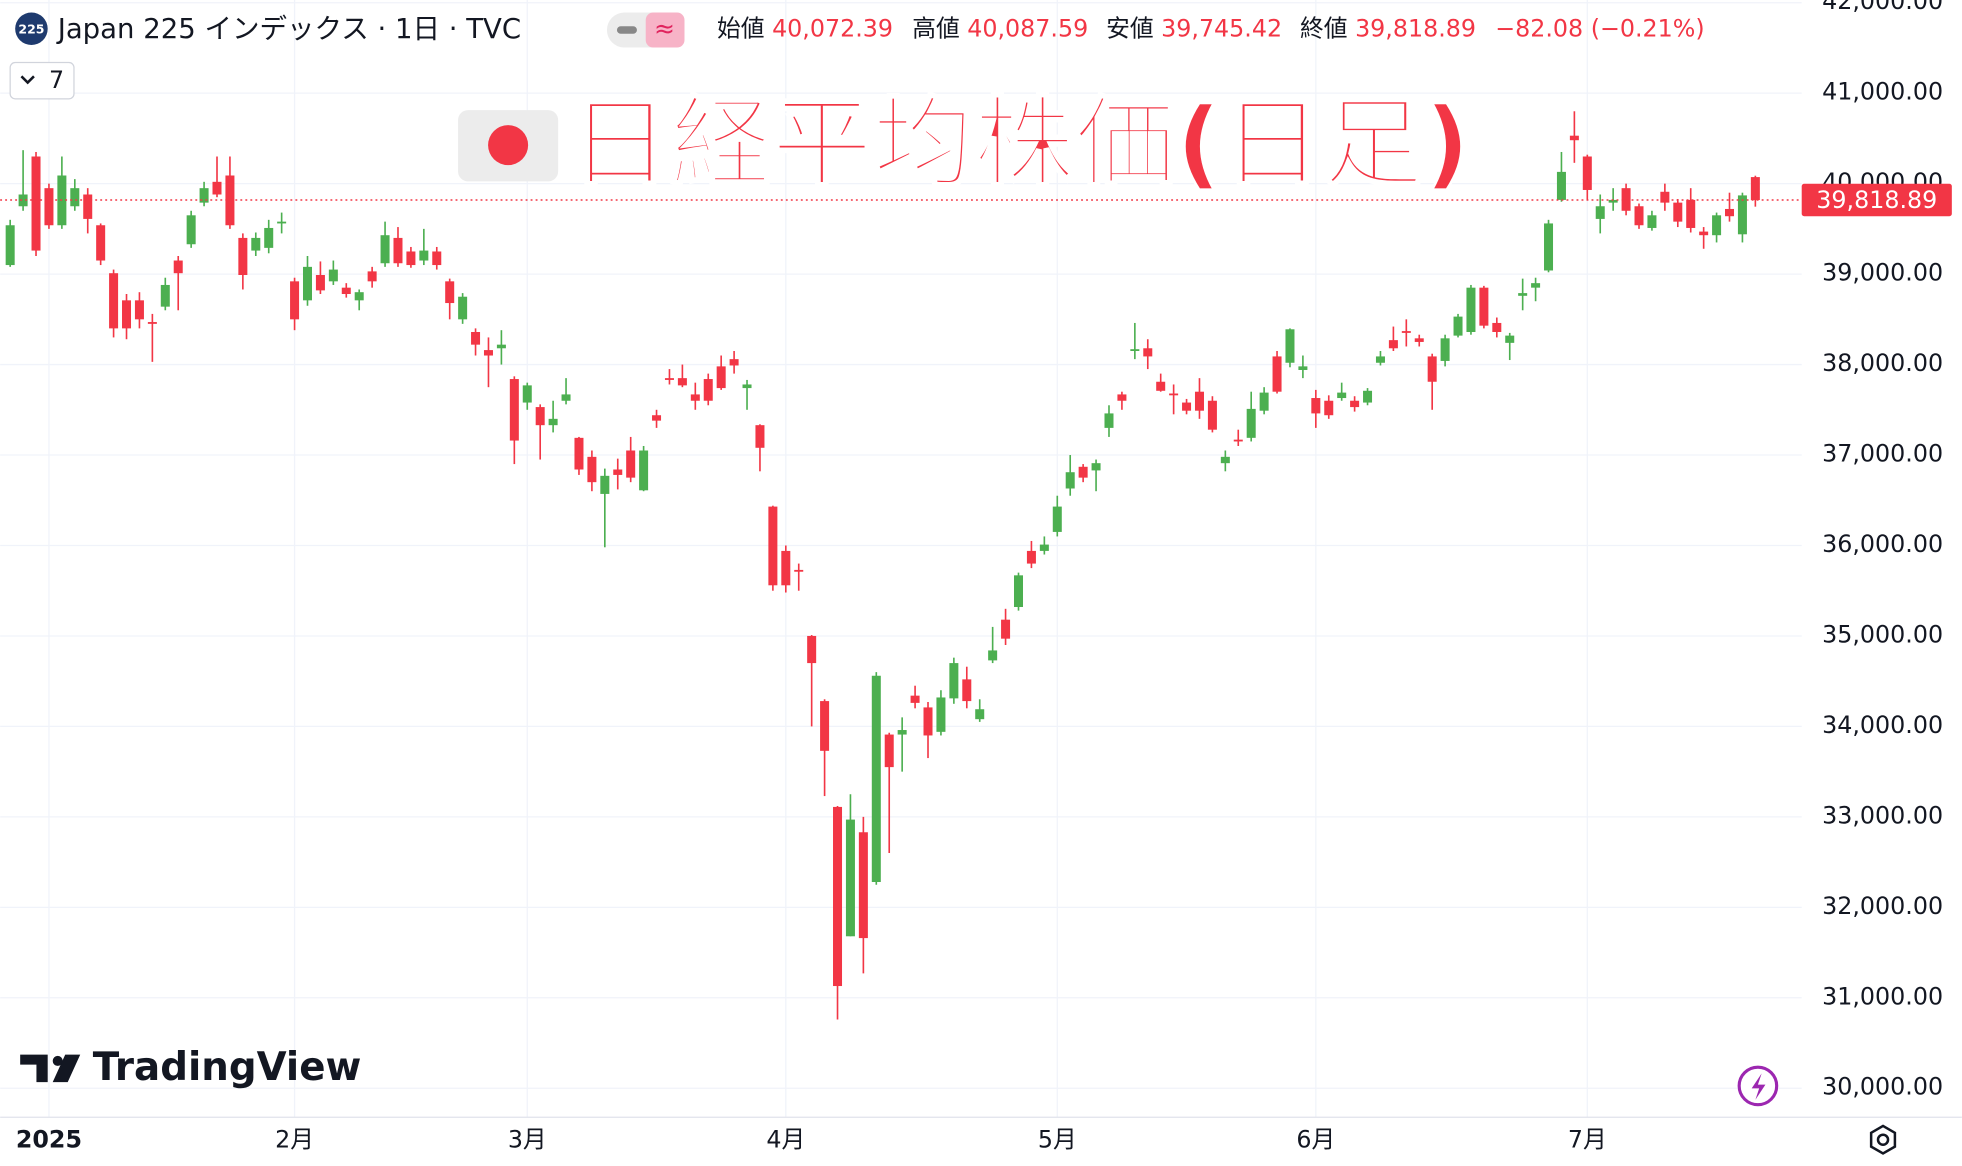 The width and height of the screenshot is (1962, 1166). I want to click on settings-button, so click(1883, 1139).